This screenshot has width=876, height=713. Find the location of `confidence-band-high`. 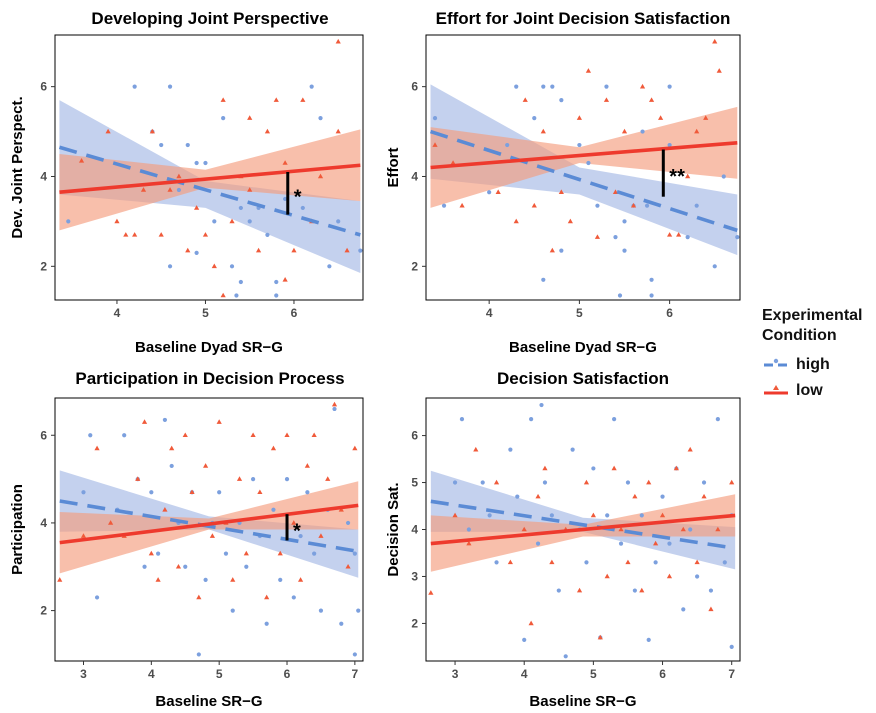

confidence-band-high is located at coordinates (583, 520).